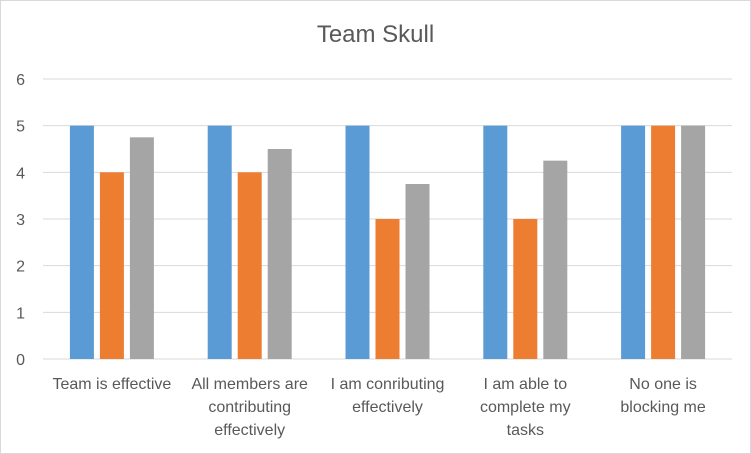 This screenshot has height=454, width=751. I want to click on bar-series2-cat4, so click(525, 289).